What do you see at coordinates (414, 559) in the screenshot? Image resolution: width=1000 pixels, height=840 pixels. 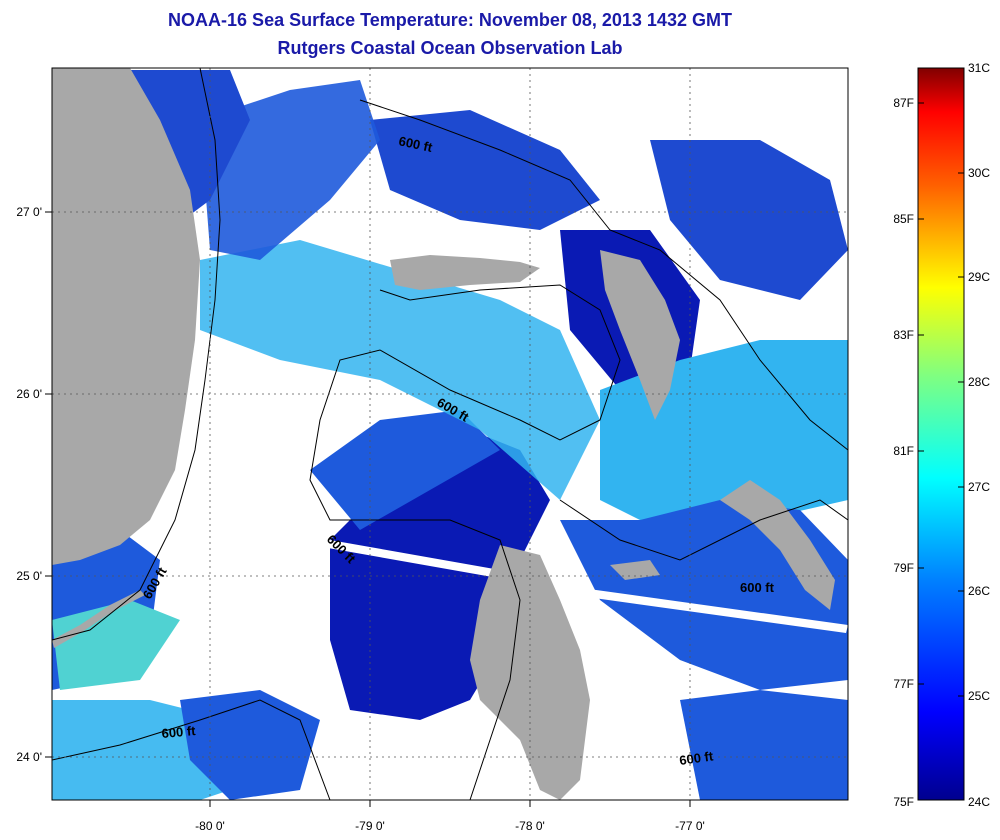 I see `cloud-streak-west` at bounding box center [414, 559].